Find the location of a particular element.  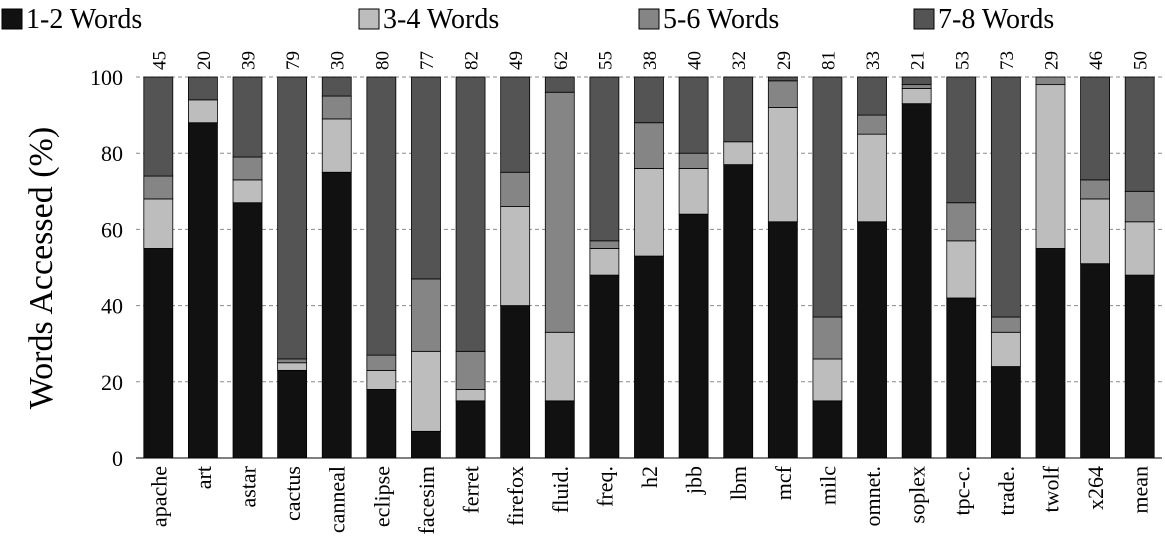

bar-cactus-3-4-words is located at coordinates (292, 366).